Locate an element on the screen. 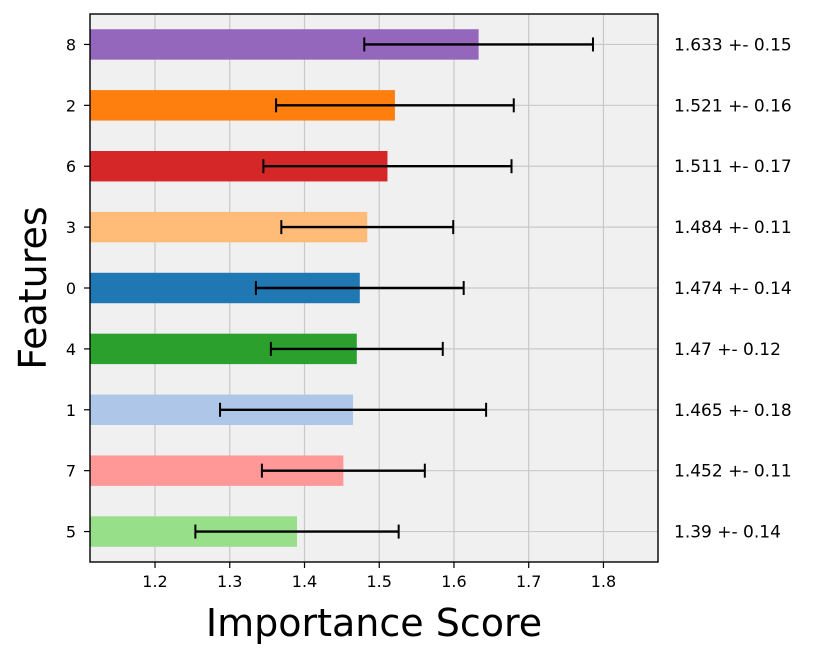 The image size is (830, 659). y-tick-label: 5 is located at coordinates (71, 532).